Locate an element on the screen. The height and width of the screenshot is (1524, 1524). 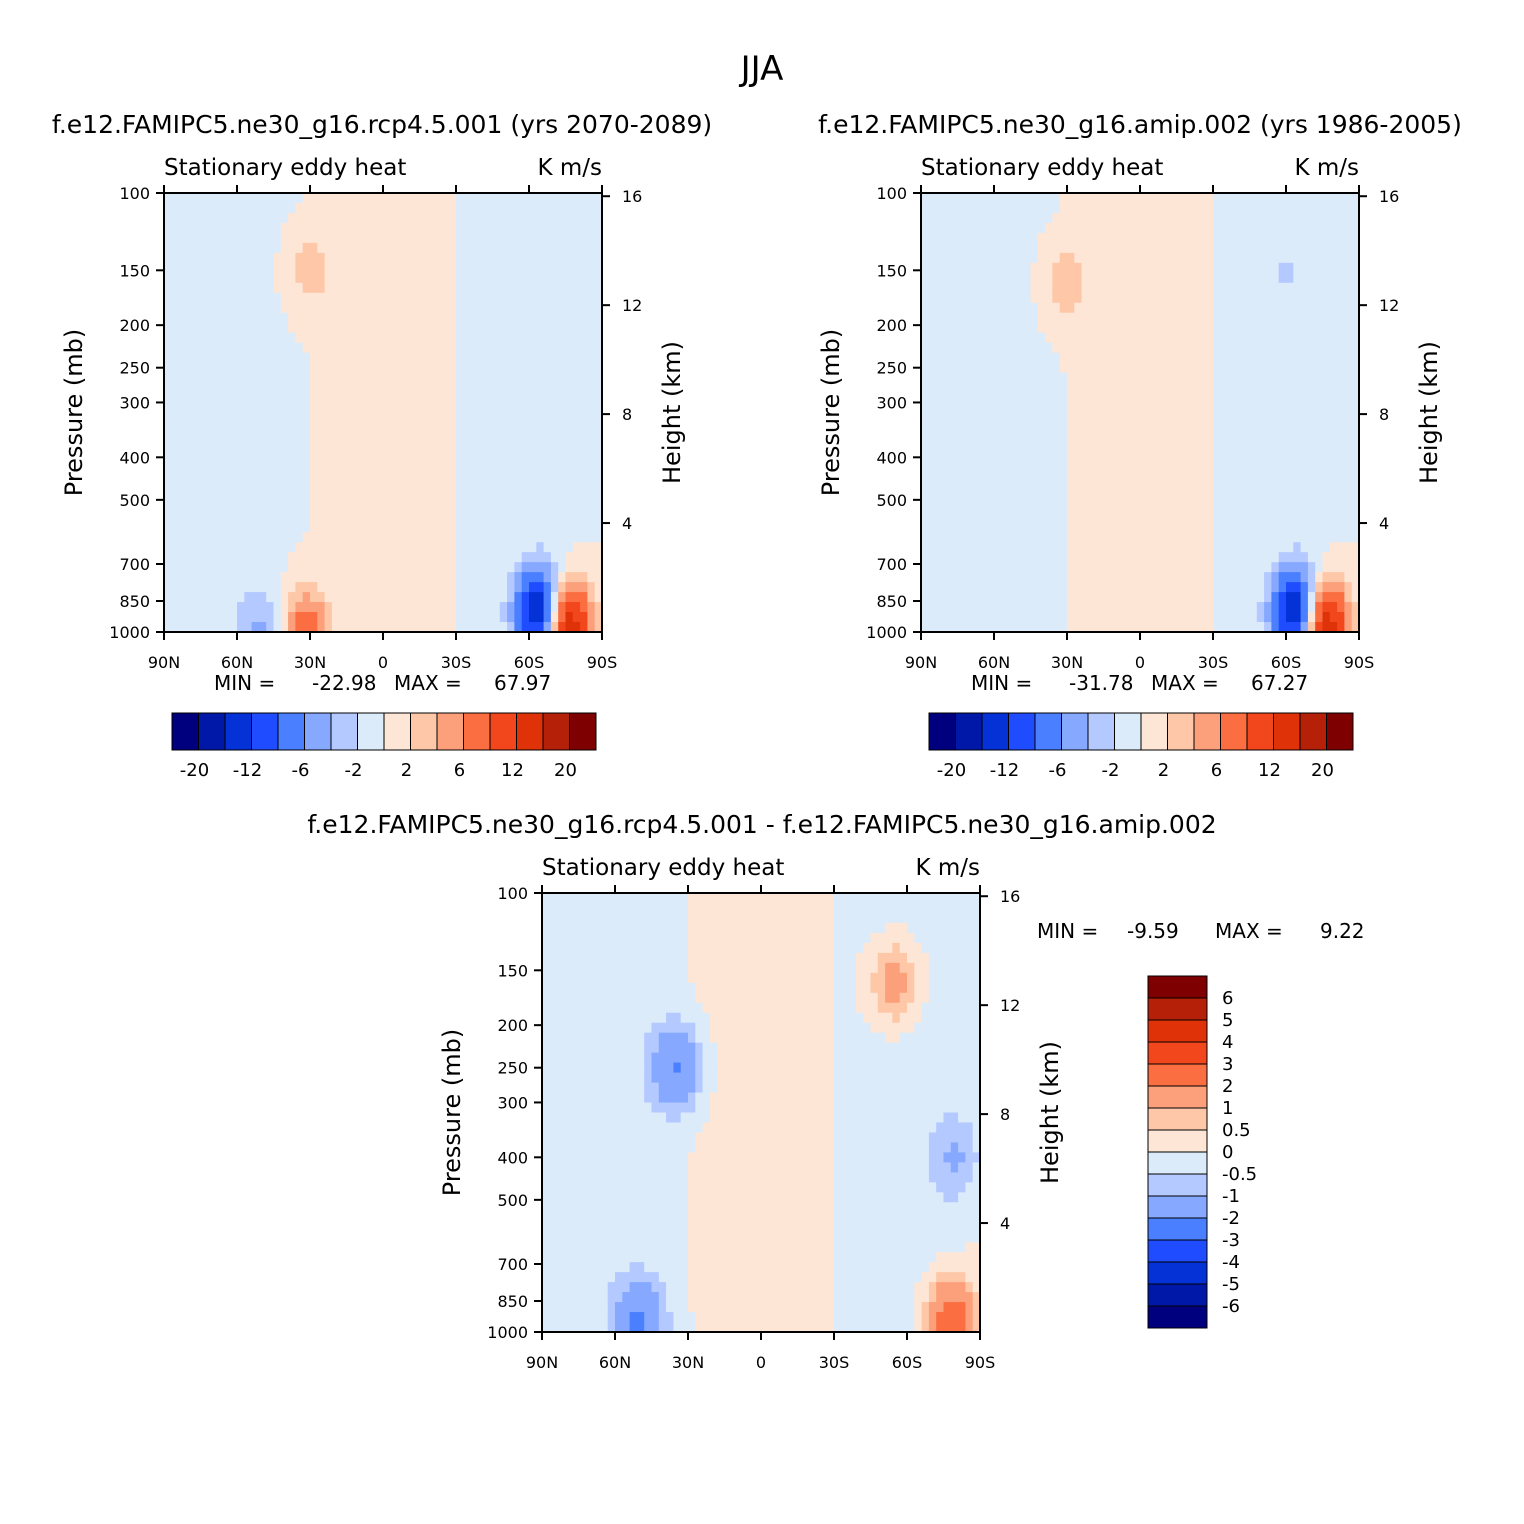
colorbar-box is located at coordinates (212, 731).